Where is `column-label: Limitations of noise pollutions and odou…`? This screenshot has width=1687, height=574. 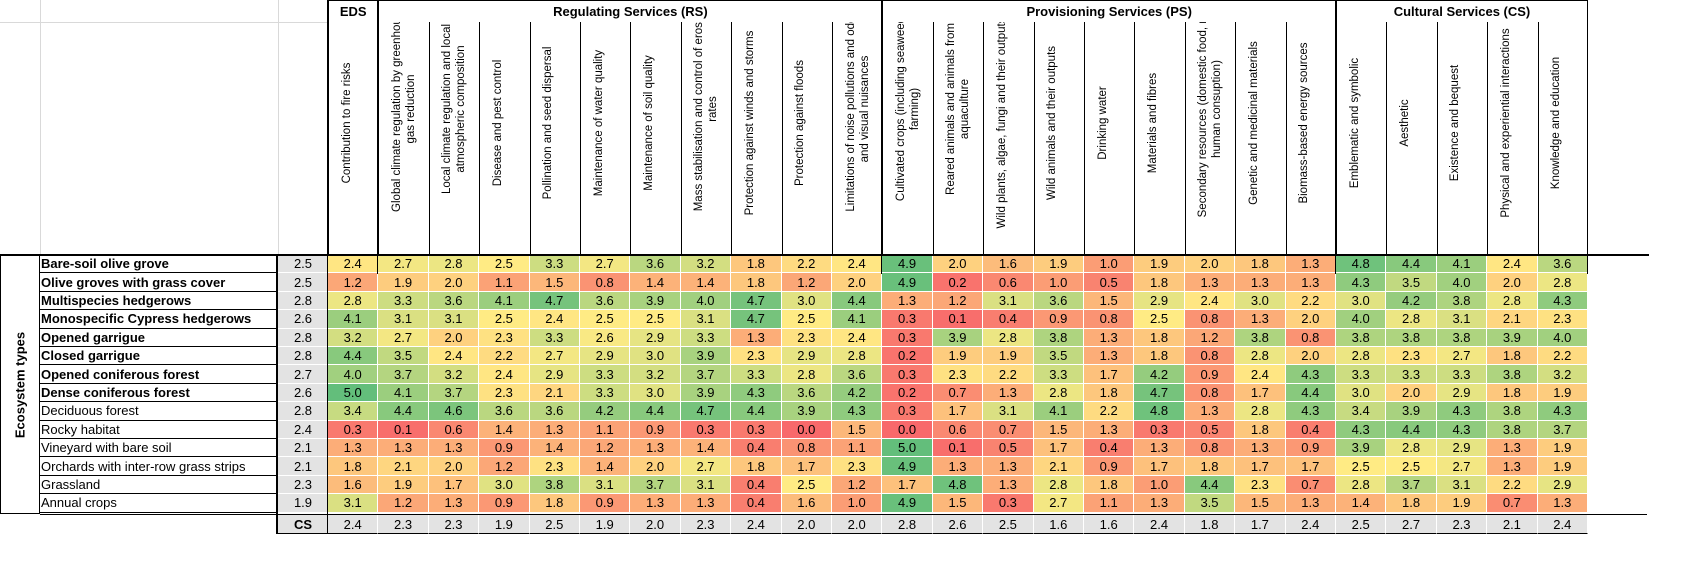
column-label: Limitations of noise pollutions and odou… is located at coordinates (857, 138).